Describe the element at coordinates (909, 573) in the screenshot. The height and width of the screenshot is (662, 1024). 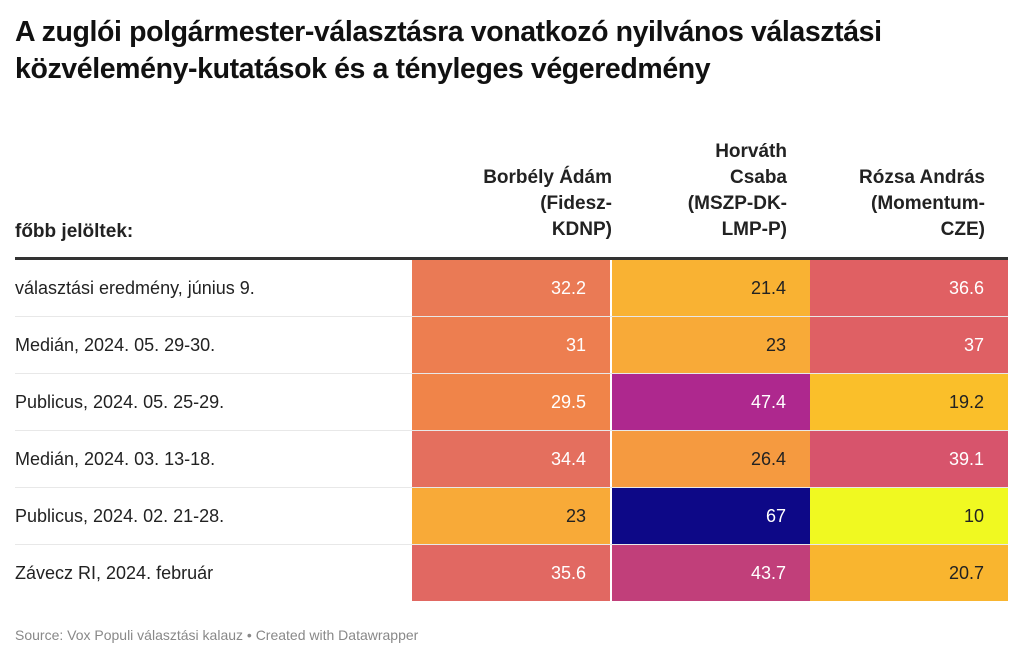
I see `heatmap-cell: 20.7` at that location.